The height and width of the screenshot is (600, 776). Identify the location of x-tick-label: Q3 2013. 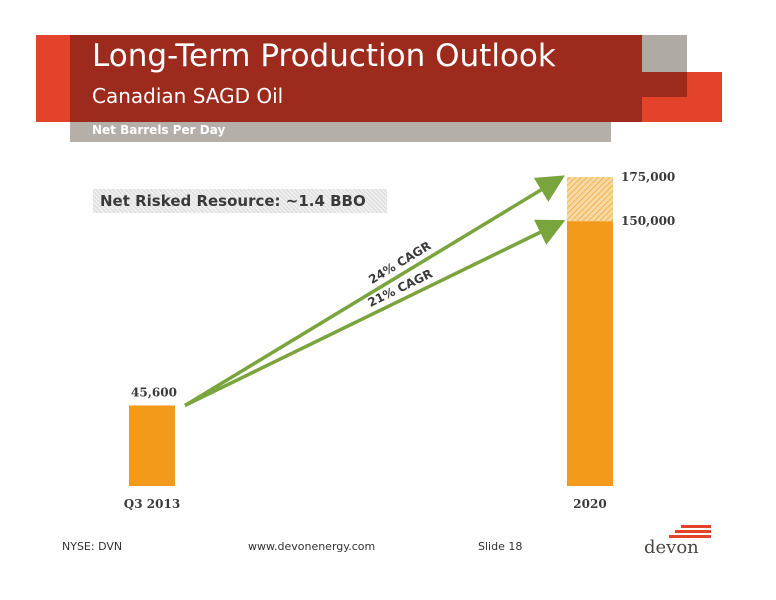
(152, 504).